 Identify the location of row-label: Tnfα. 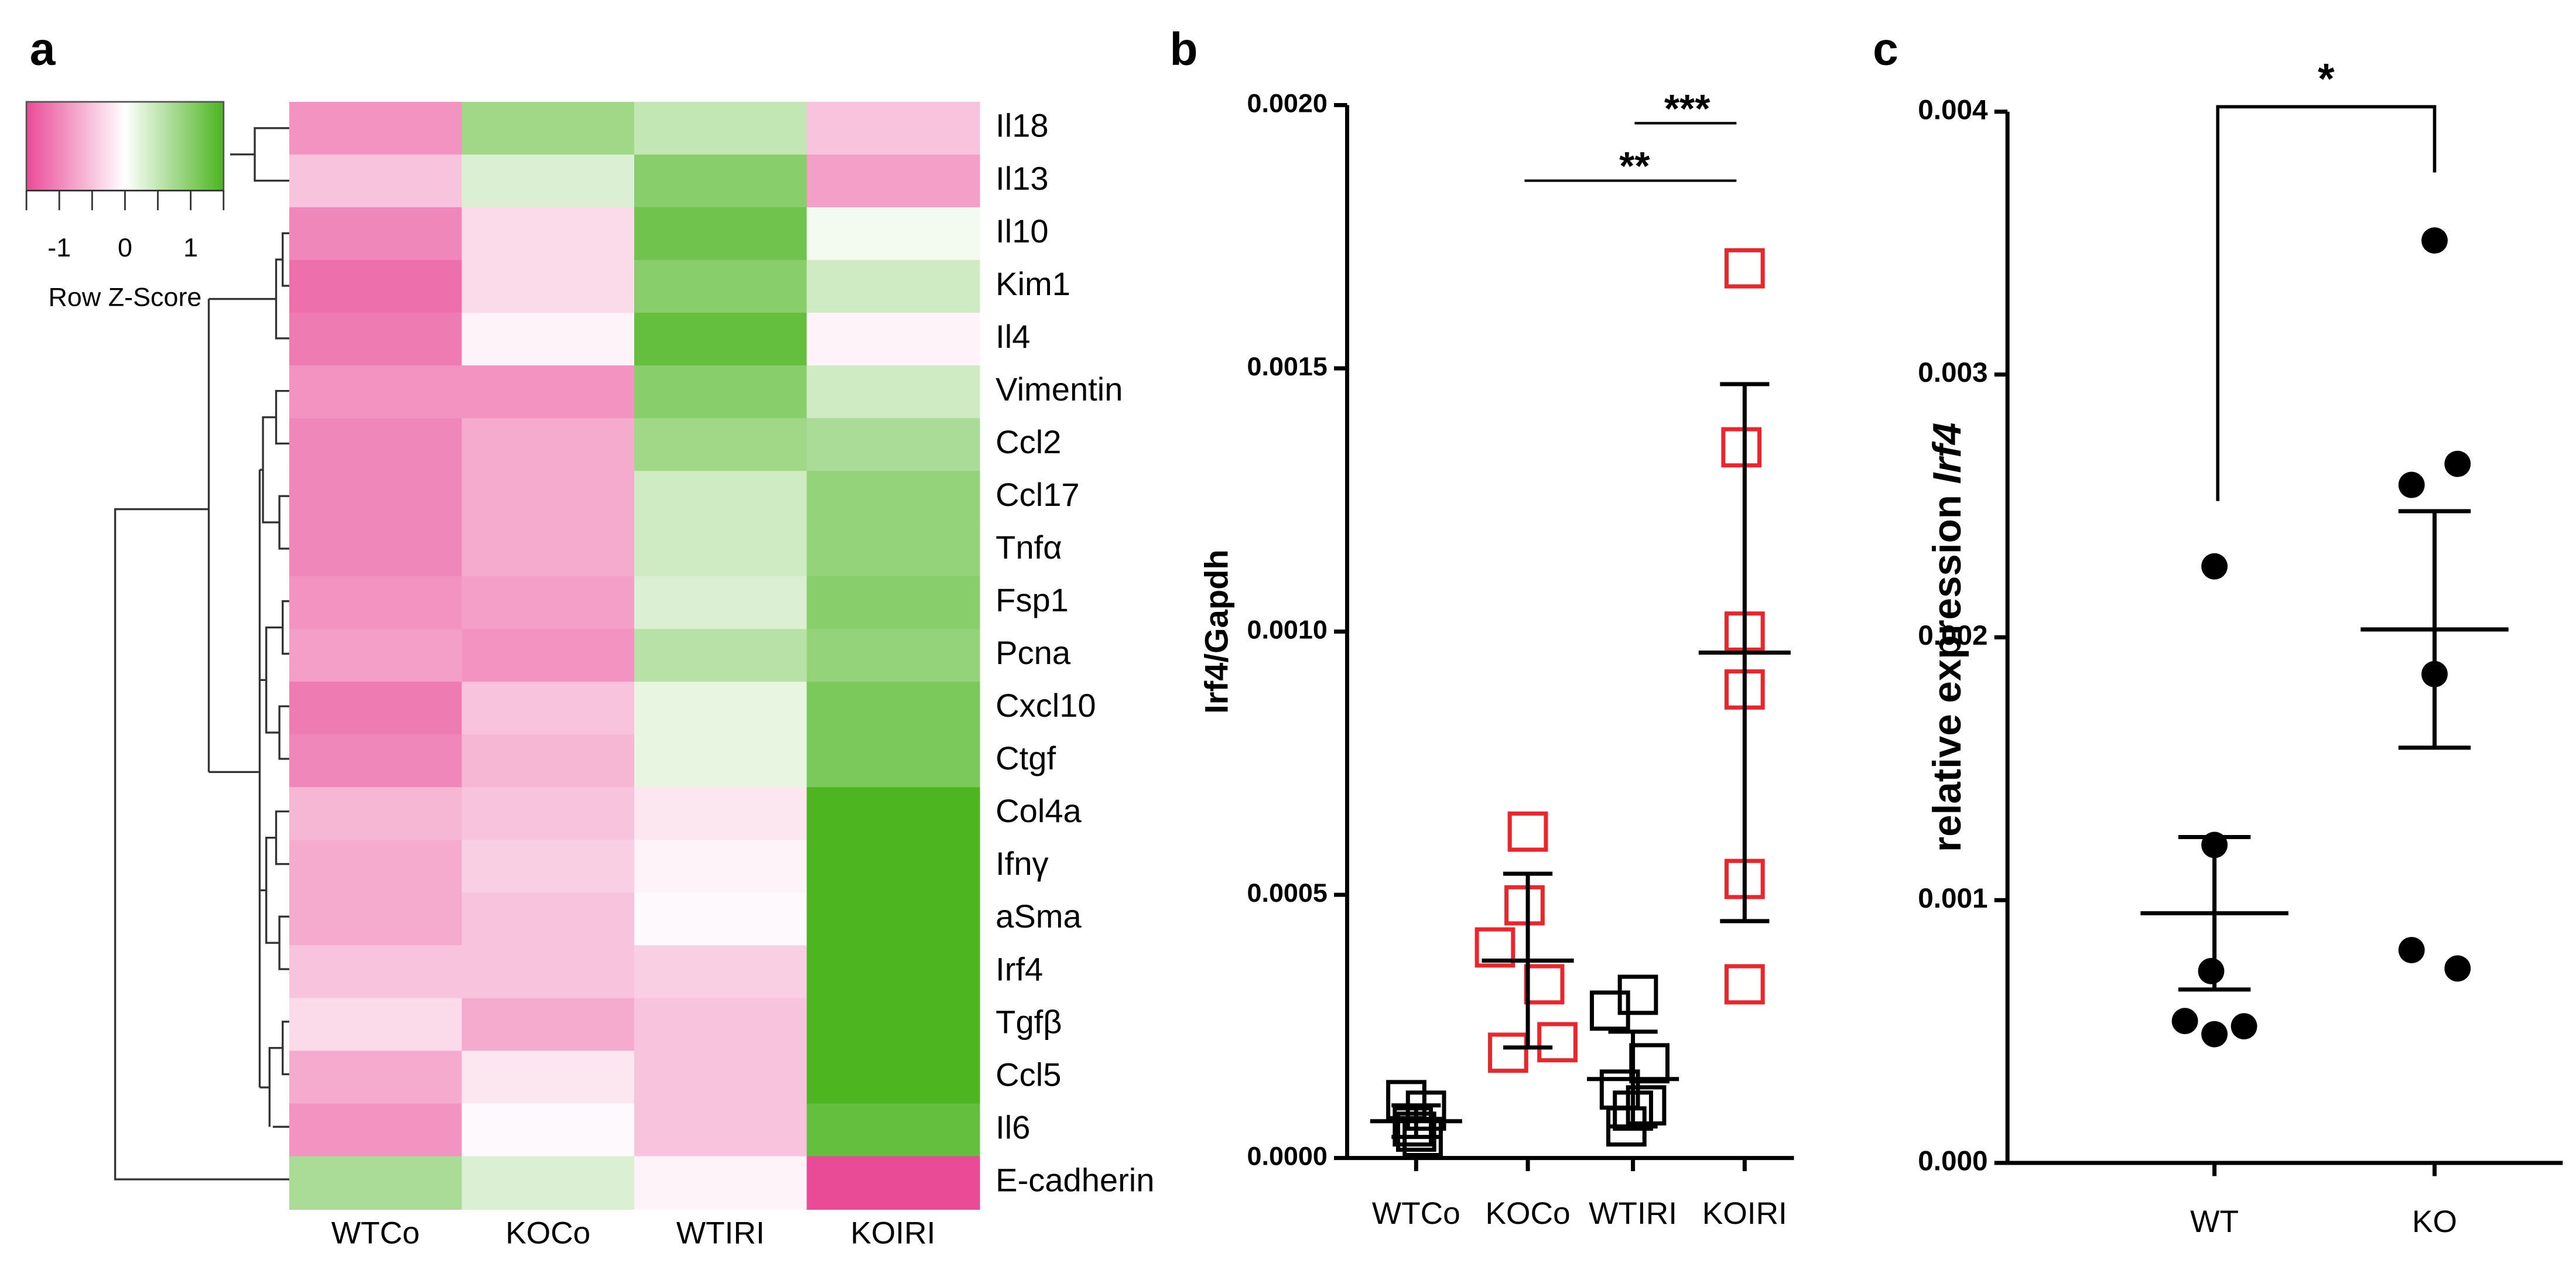
(1028, 547).